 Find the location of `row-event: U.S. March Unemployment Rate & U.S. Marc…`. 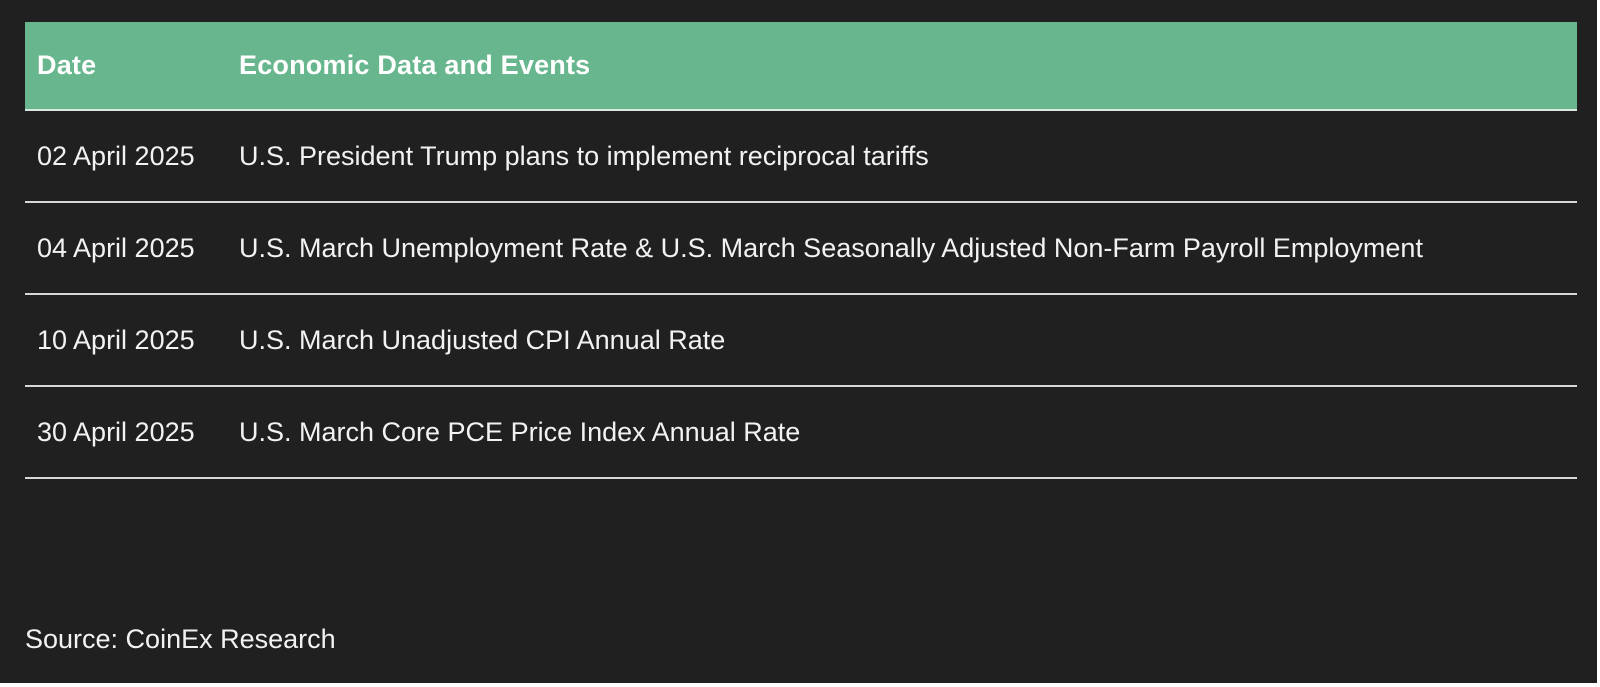

row-event: U.S. March Unemployment Rate & U.S. Marc… is located at coordinates (831, 247).